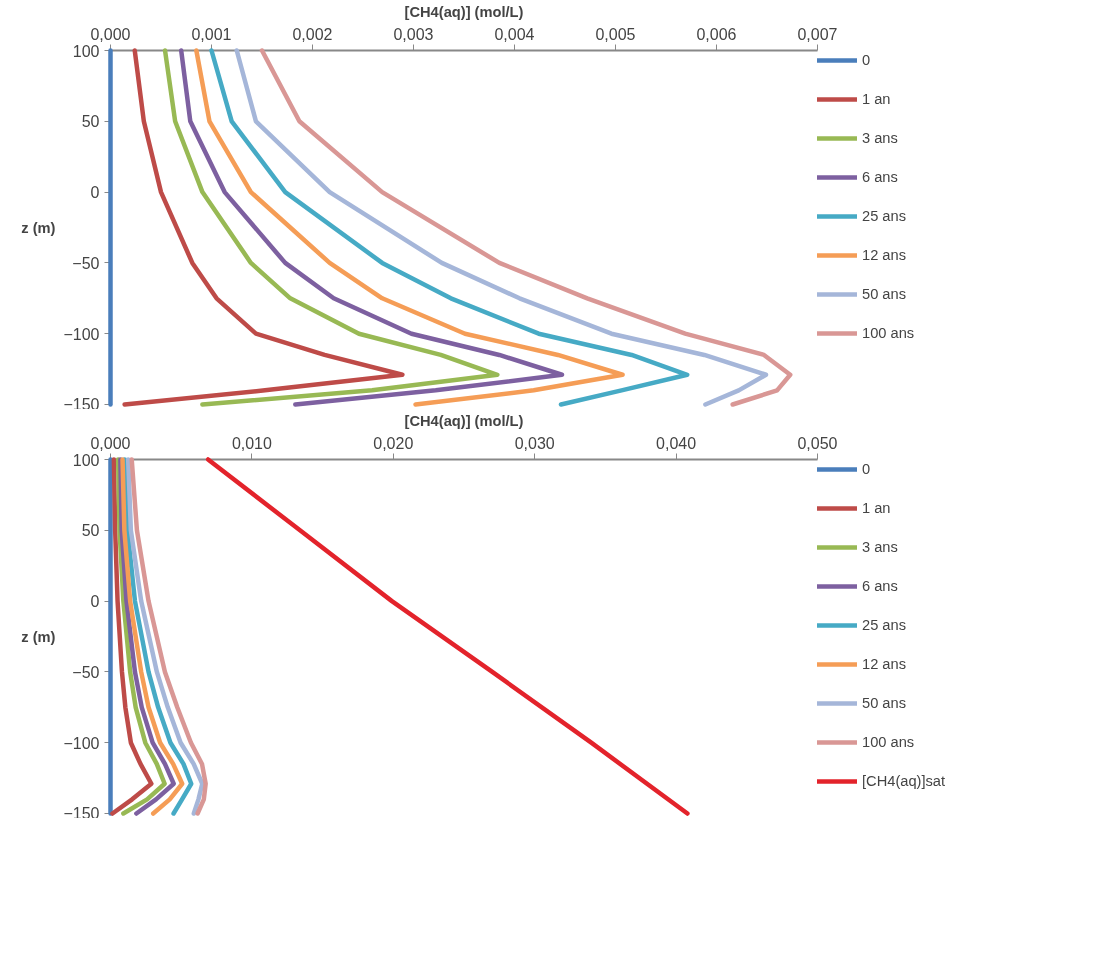  I want to click on x-tick-label: 0,001, so click(211, 34).